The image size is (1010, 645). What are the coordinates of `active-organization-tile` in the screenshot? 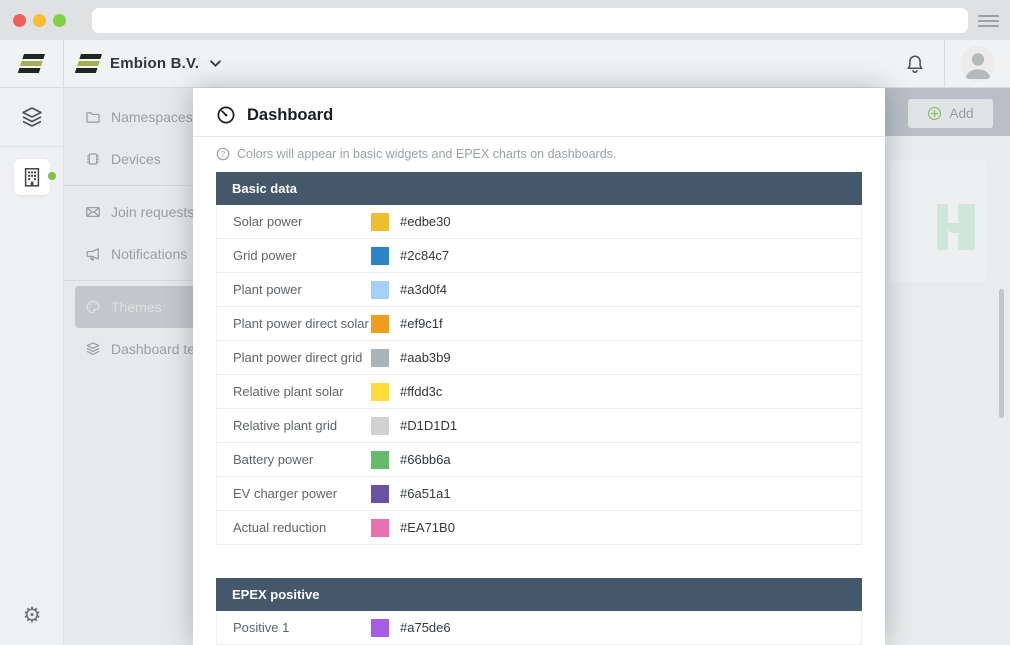 It's located at (34, 176).